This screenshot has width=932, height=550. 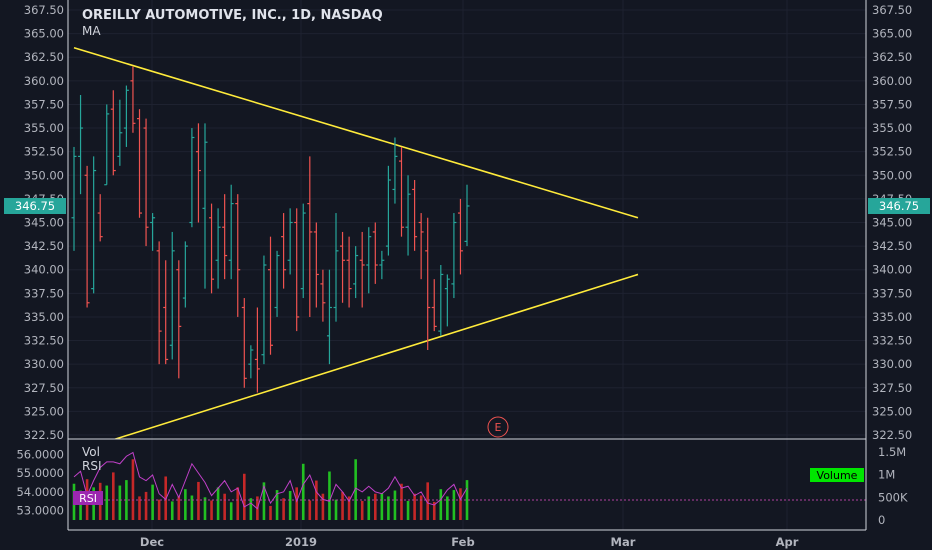 I want to click on rsi-tick: 53.0000, so click(x=40, y=511).